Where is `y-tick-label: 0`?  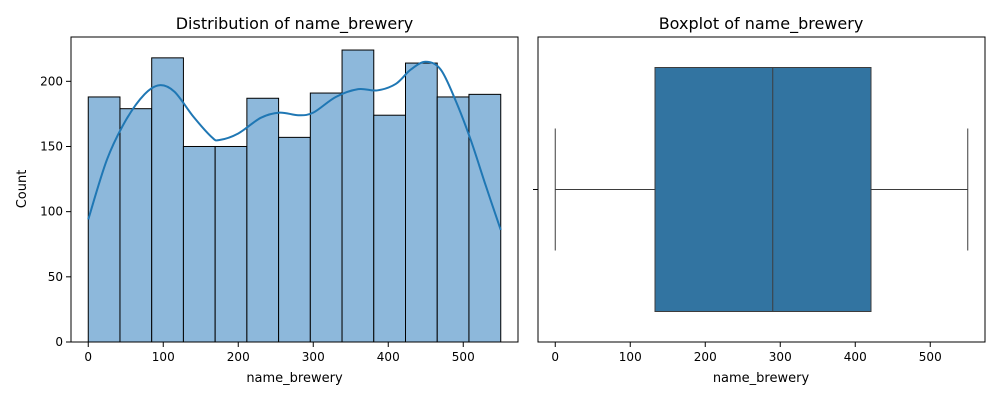
y-tick-label: 0 is located at coordinates (59, 342).